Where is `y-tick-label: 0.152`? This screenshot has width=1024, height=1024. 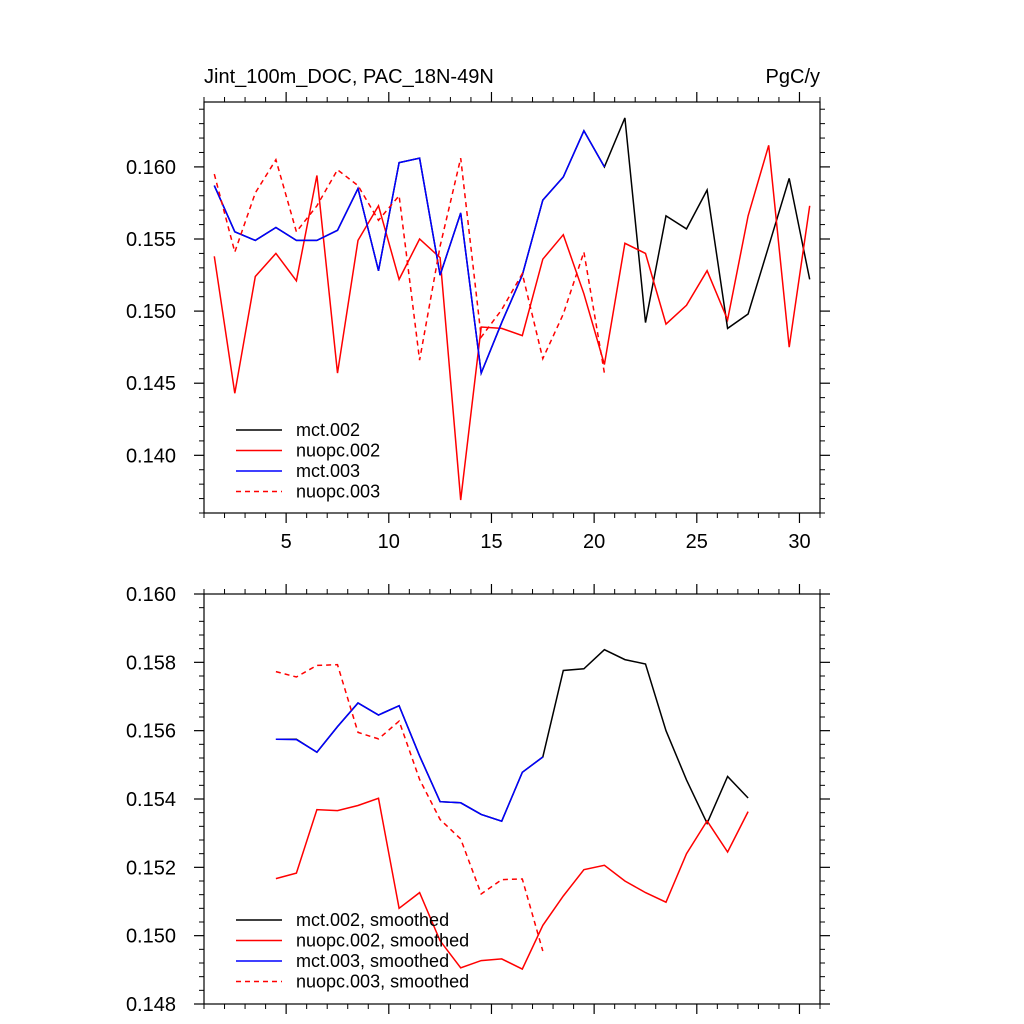
y-tick-label: 0.152 is located at coordinates (151, 868).